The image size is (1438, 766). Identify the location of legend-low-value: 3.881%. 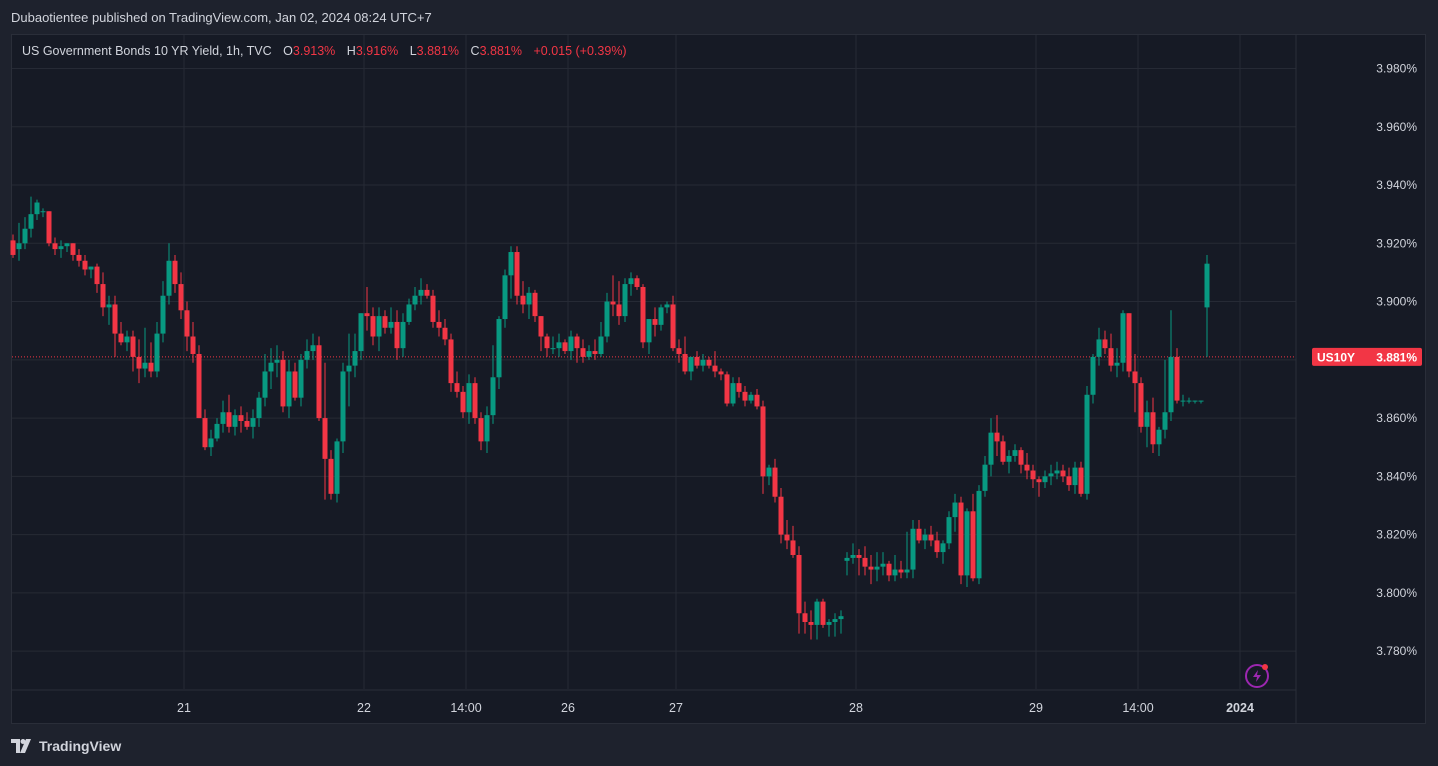
(438, 51).